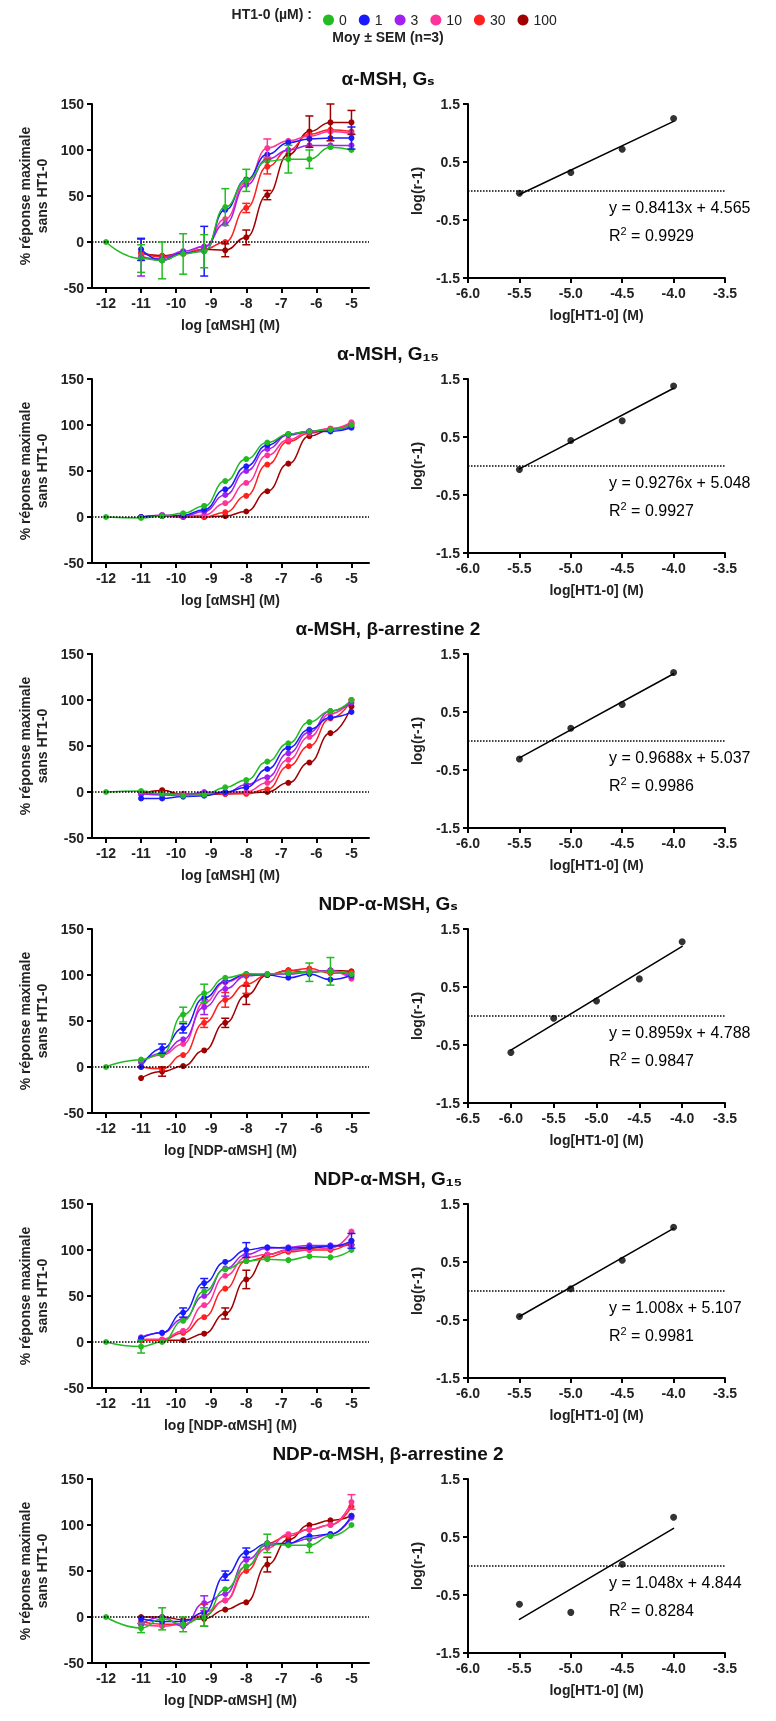  Describe the element at coordinates (468, 1118) in the screenshot. I see `x-tick-label: -6.5` at that location.